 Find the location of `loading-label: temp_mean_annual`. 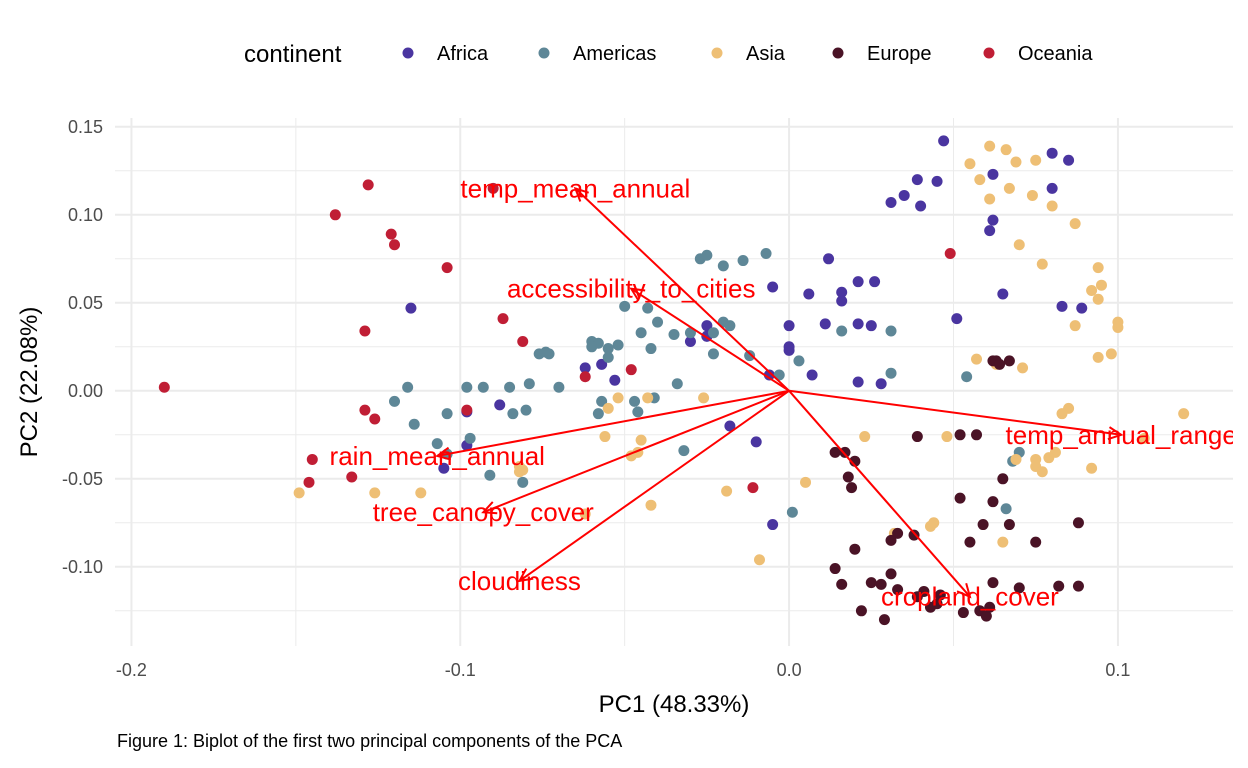

loading-label: temp_mean_annual is located at coordinates (575, 188).